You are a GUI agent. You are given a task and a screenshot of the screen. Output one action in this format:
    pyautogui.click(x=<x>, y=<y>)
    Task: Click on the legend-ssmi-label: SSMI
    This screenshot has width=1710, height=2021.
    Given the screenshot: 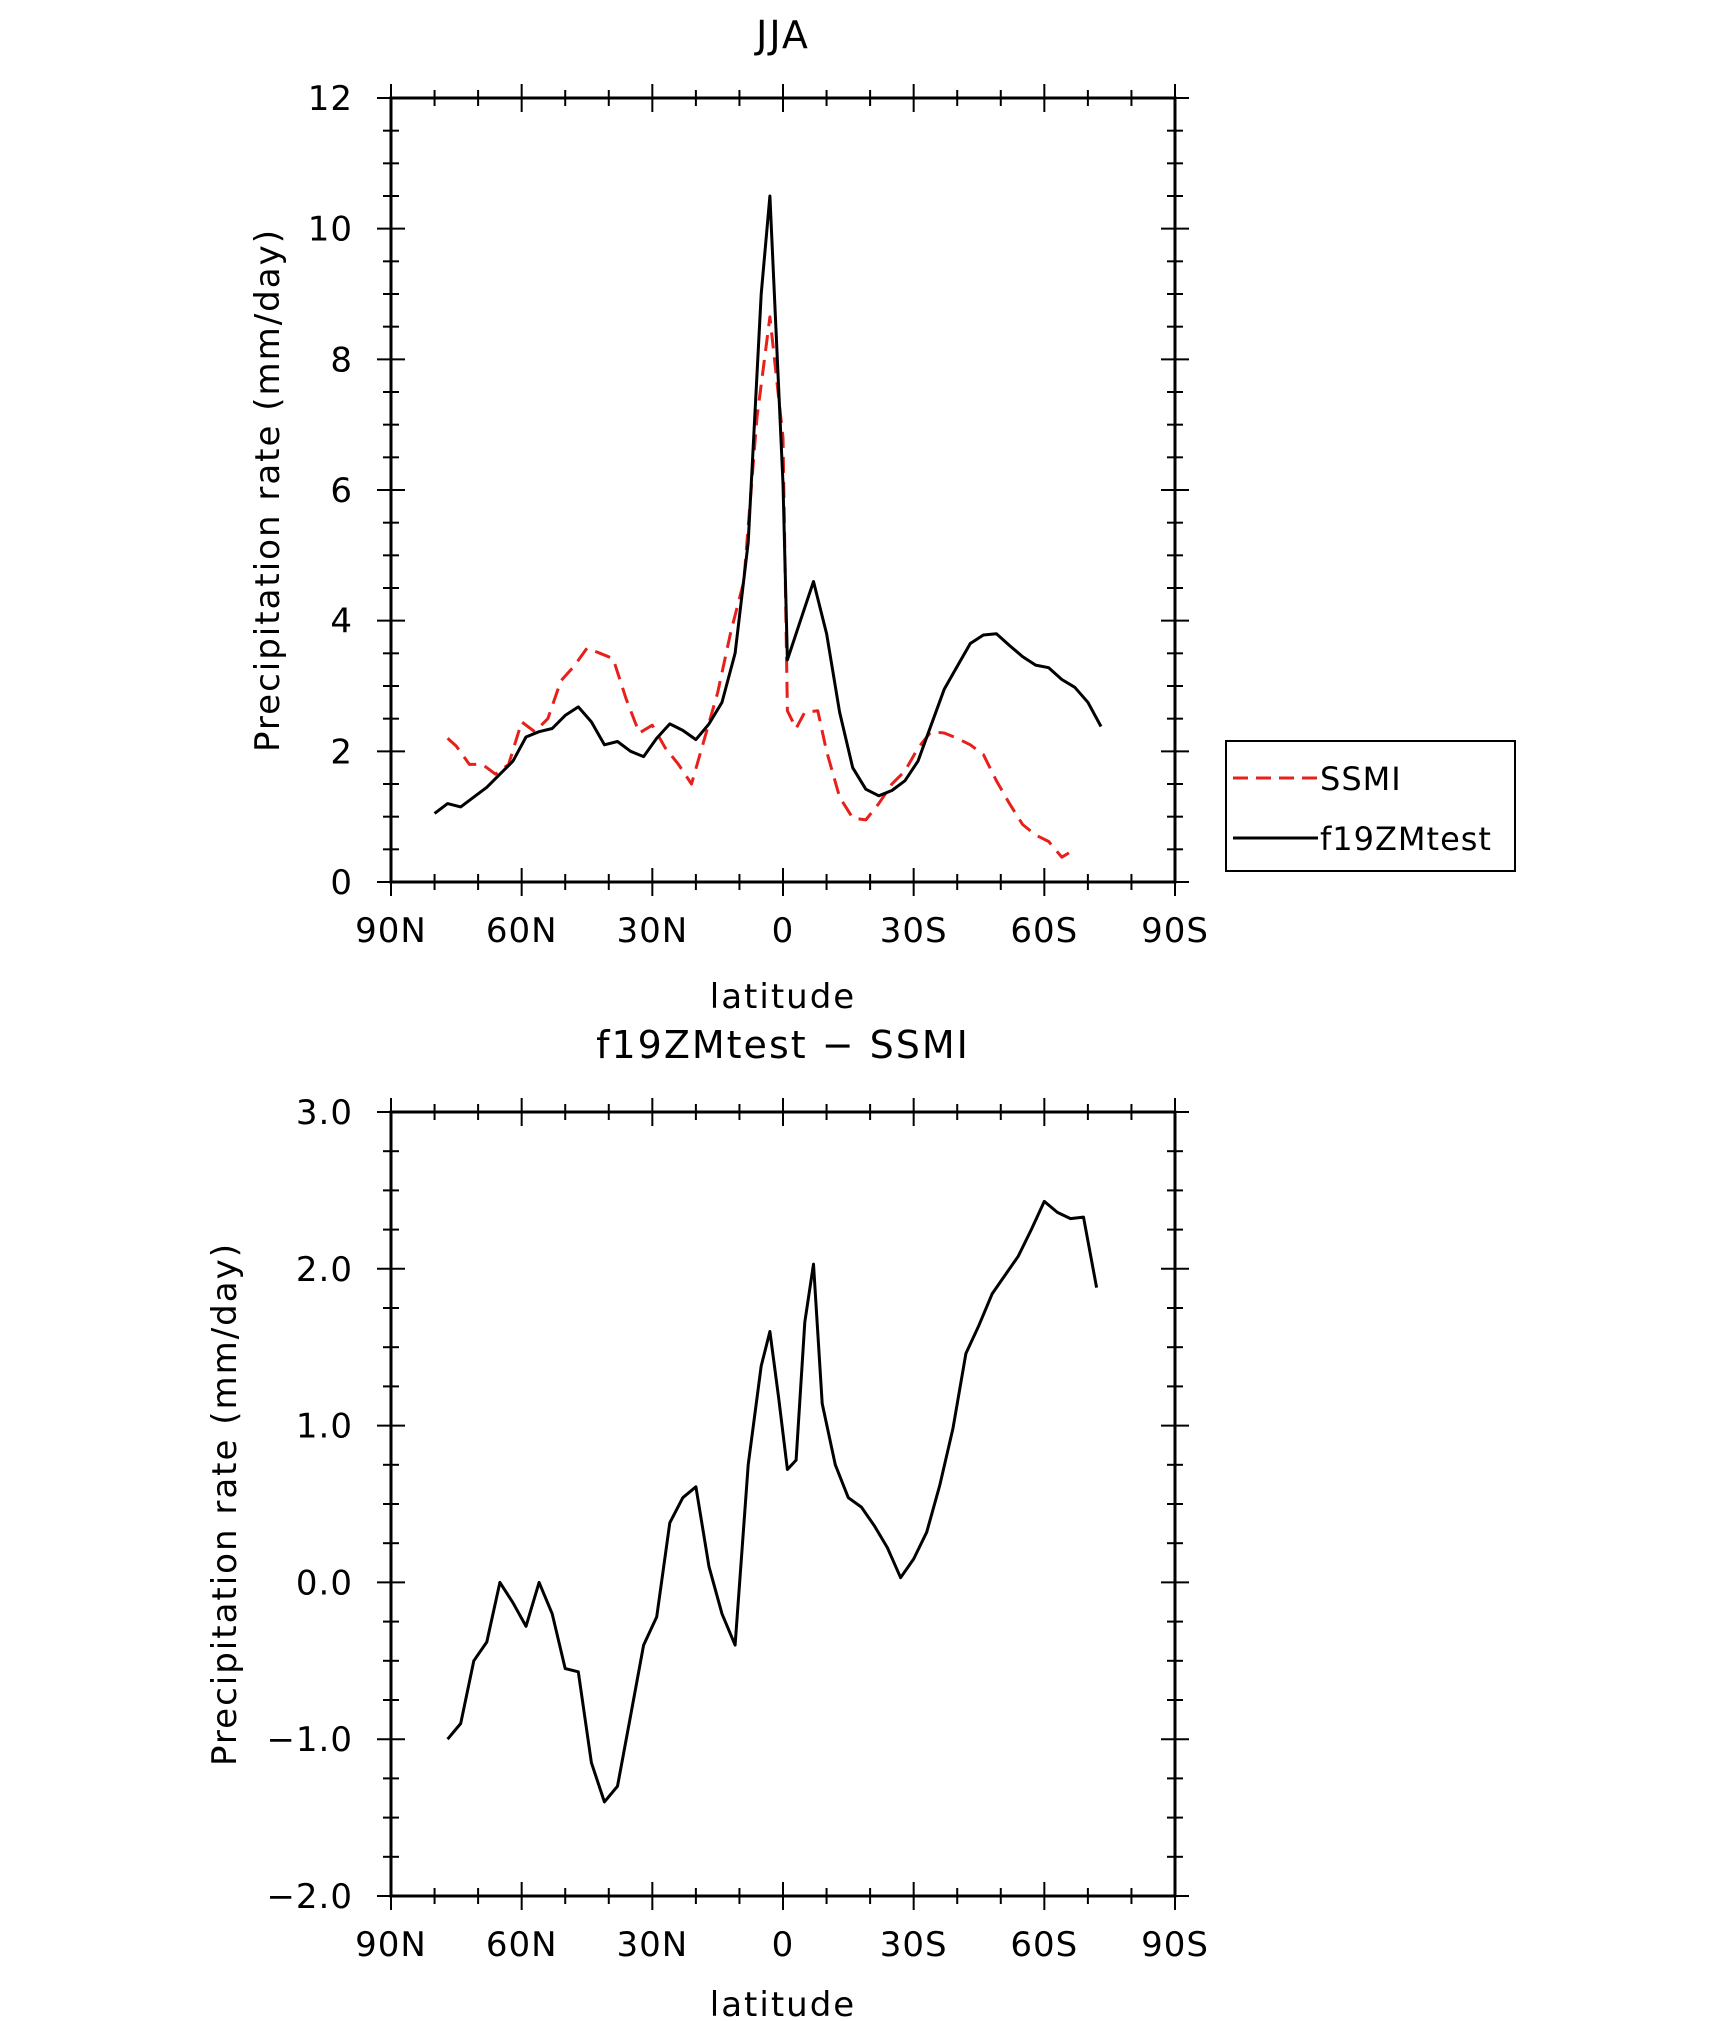 What is the action you would take?
    pyautogui.click(x=1361, y=779)
    